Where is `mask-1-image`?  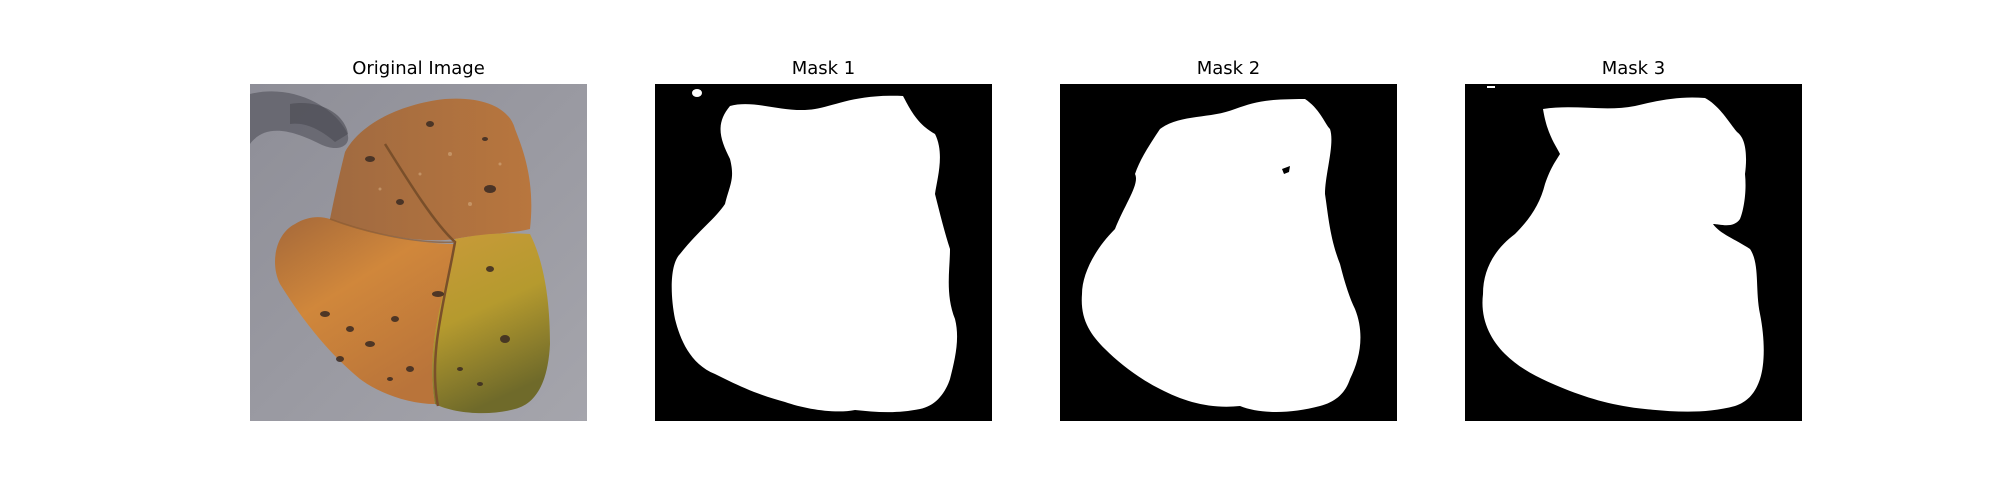 mask-1-image is located at coordinates (823, 252).